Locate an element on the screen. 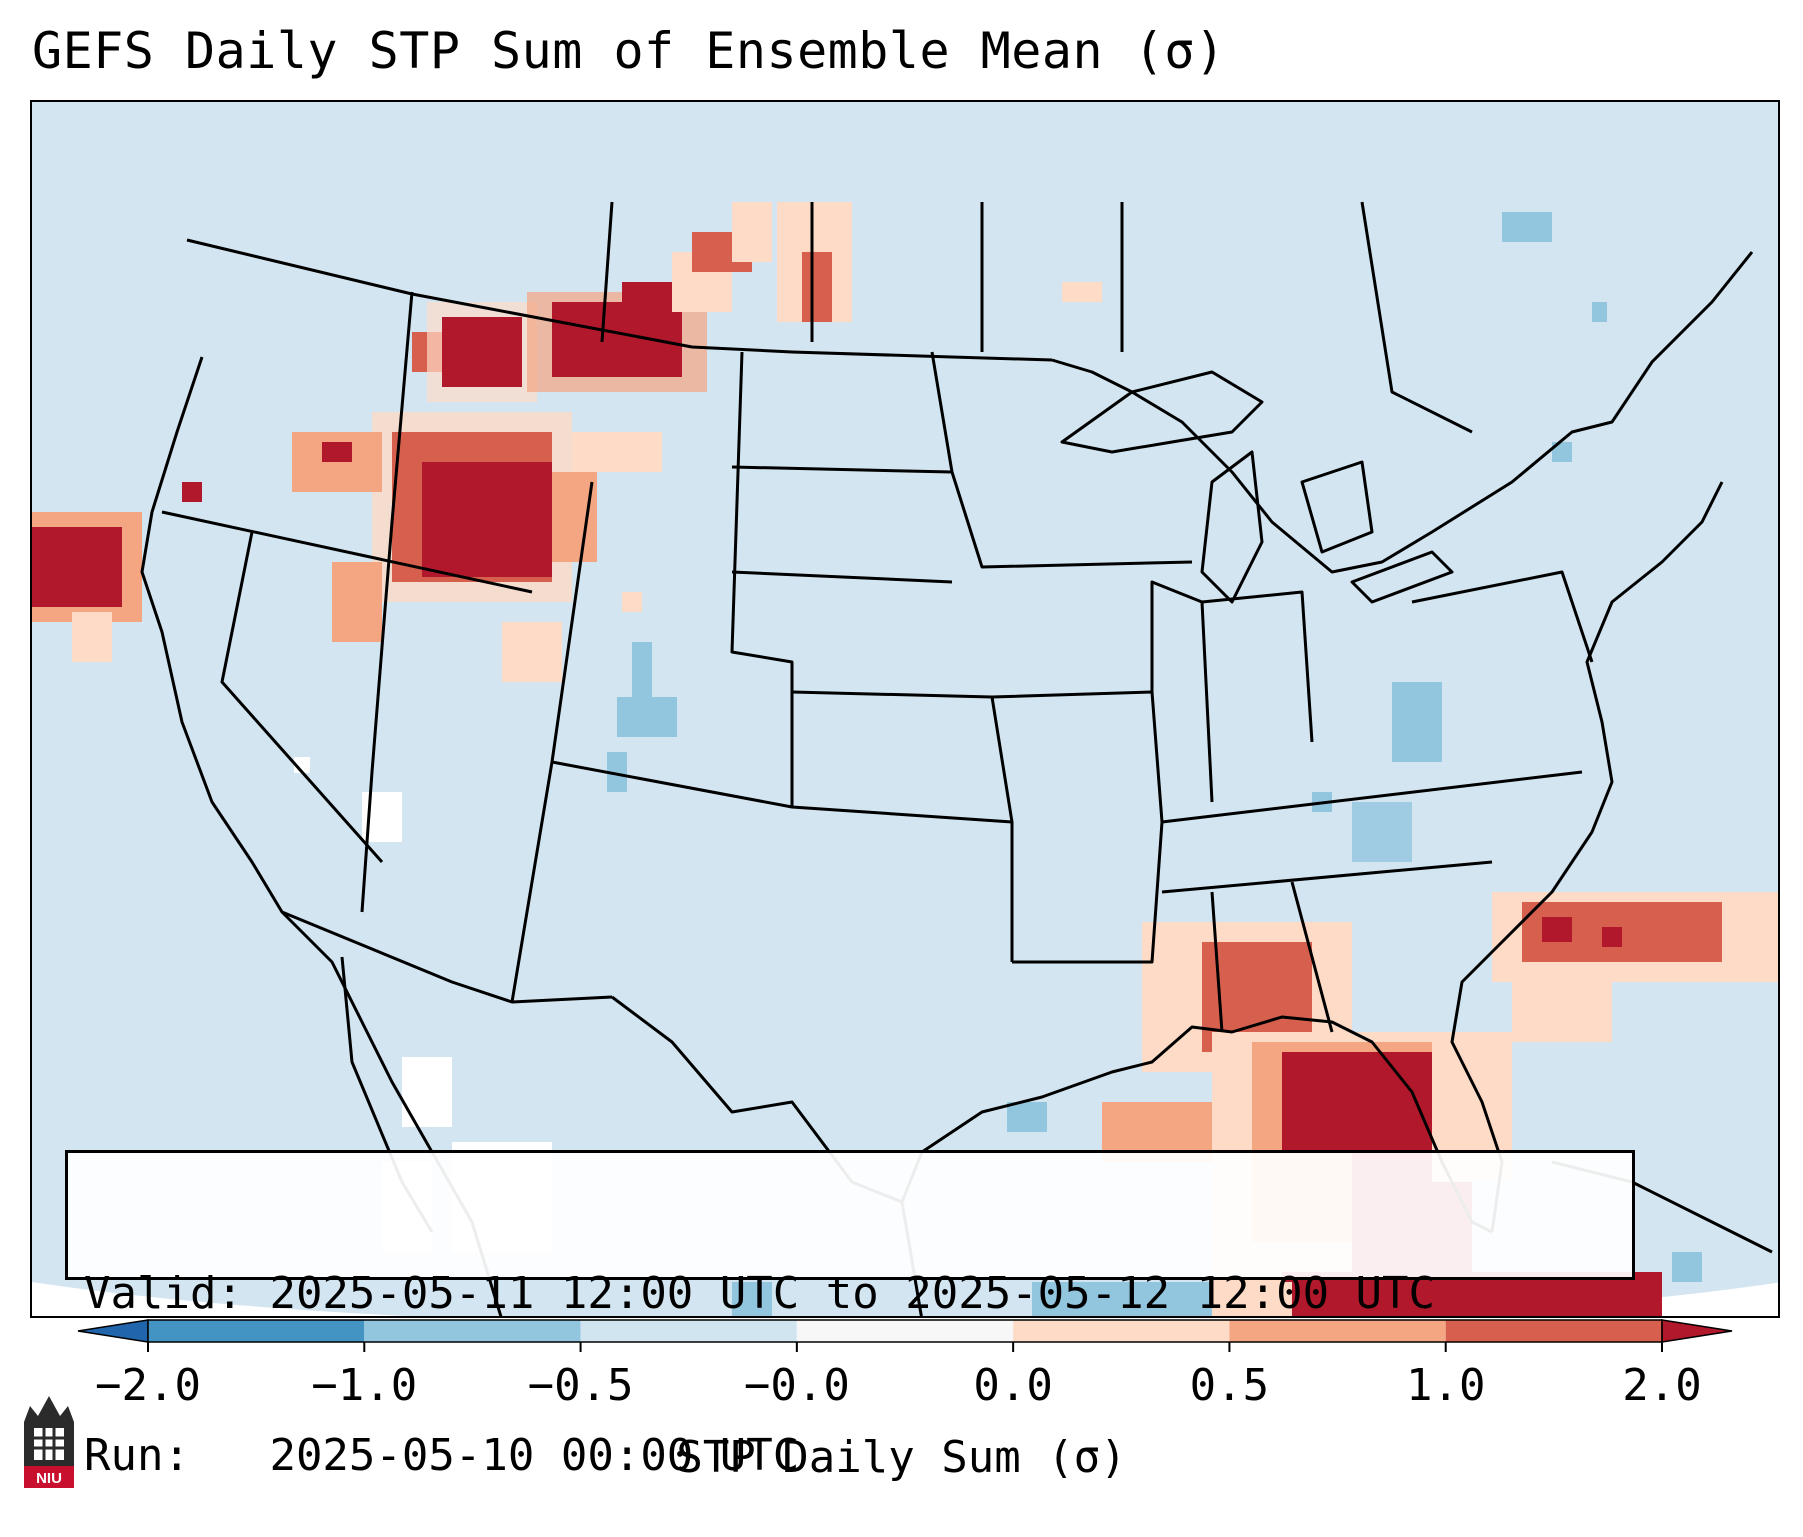 The image size is (1803, 1537). colorbar-bins is located at coordinates (905, 1331).